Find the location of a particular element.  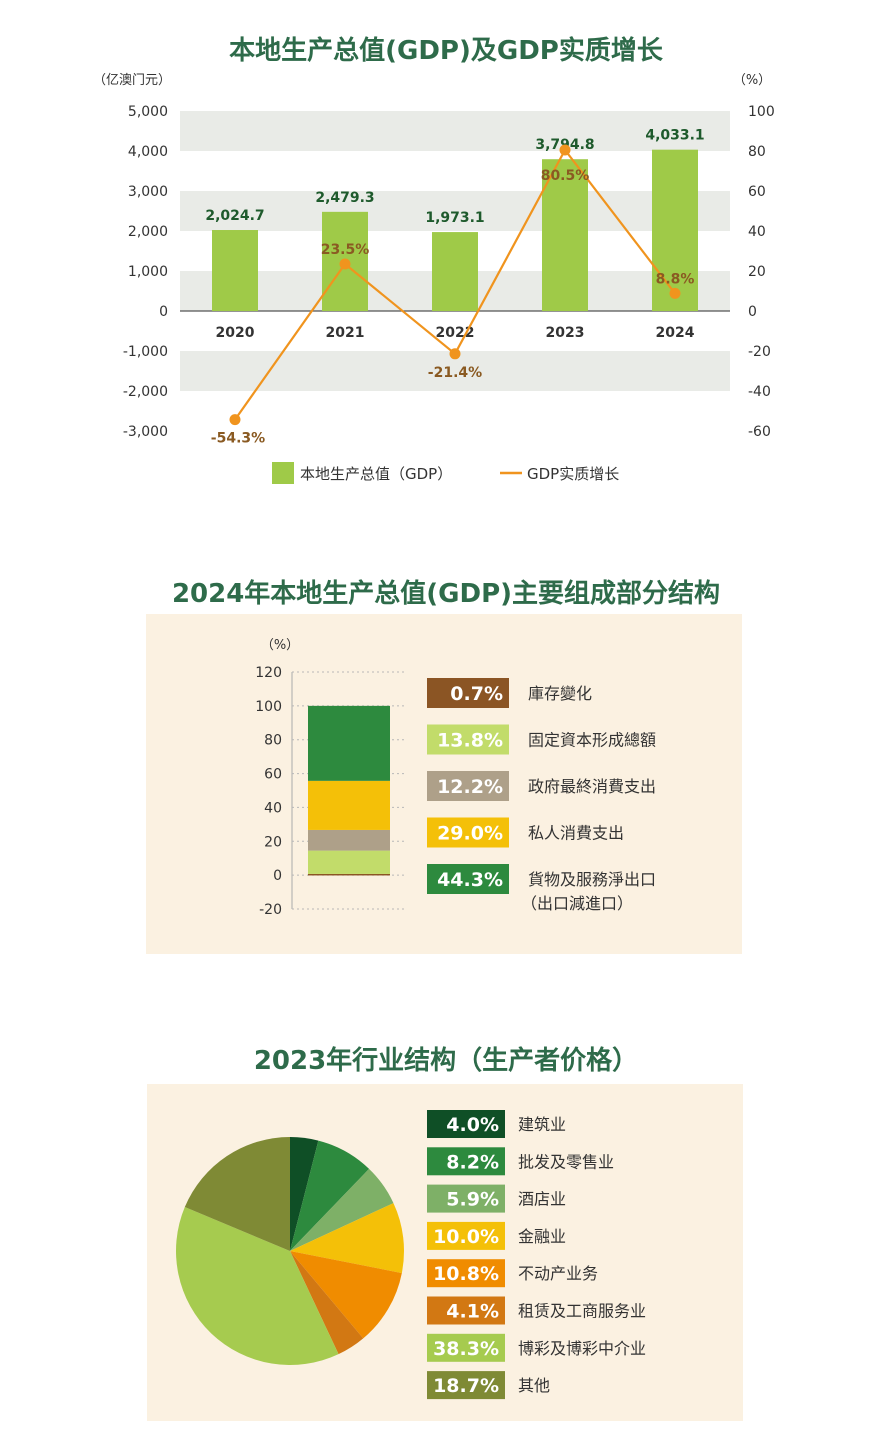

component-value-label: 12.2% is located at coordinates (470, 787).